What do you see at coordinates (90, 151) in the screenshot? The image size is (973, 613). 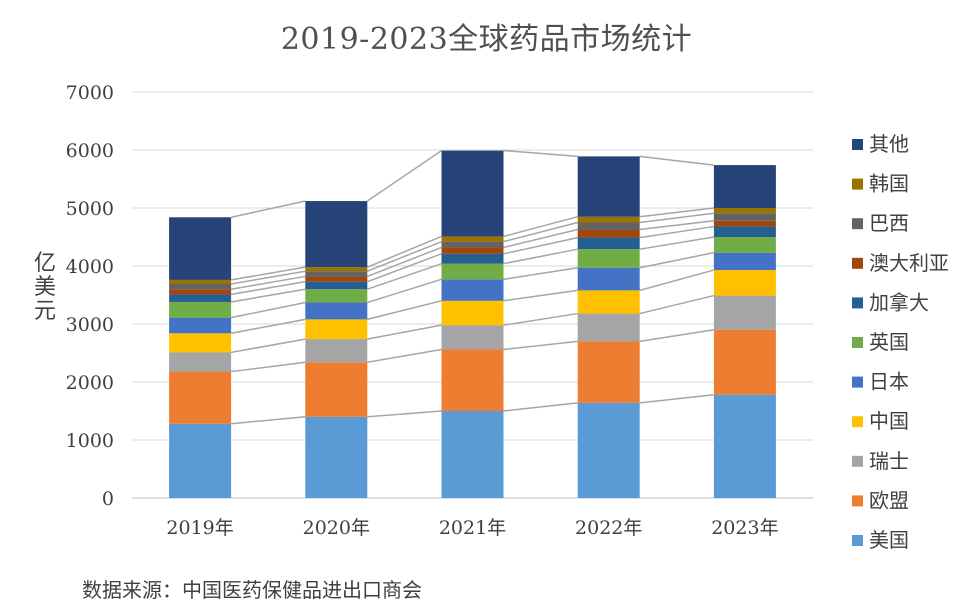 I see `y-tick-label: 6000` at bounding box center [90, 151].